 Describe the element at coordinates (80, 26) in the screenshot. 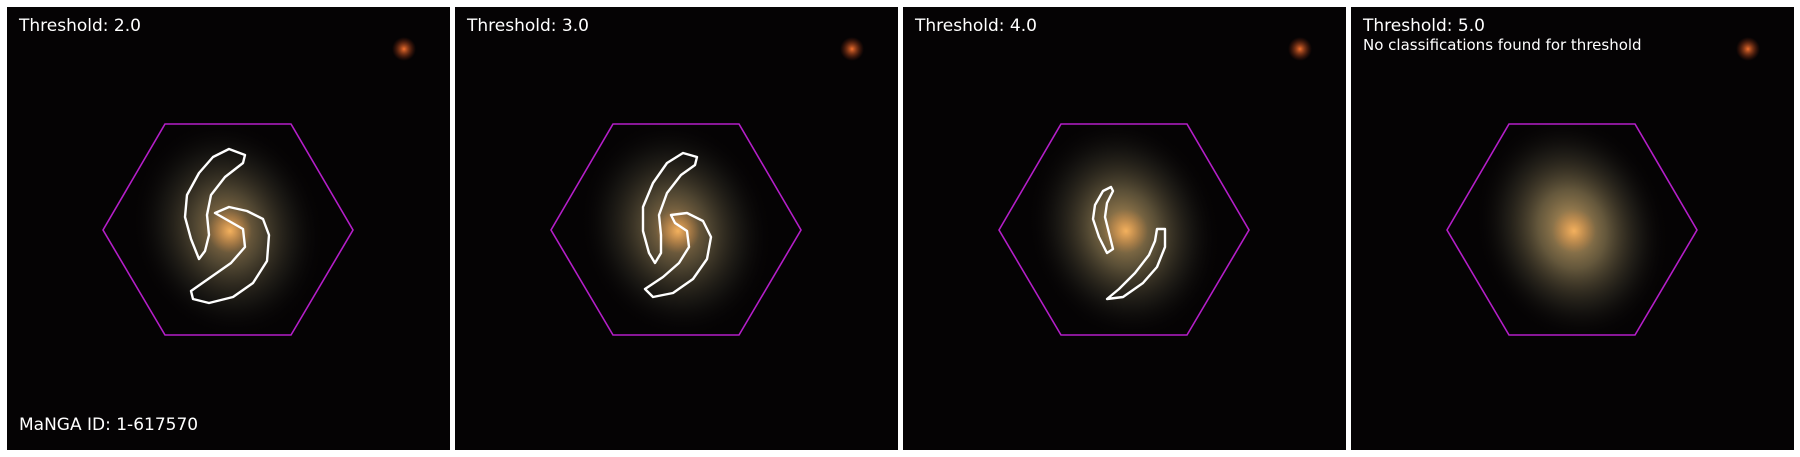

I see `threshold-label: Threshold: 2.0` at that location.